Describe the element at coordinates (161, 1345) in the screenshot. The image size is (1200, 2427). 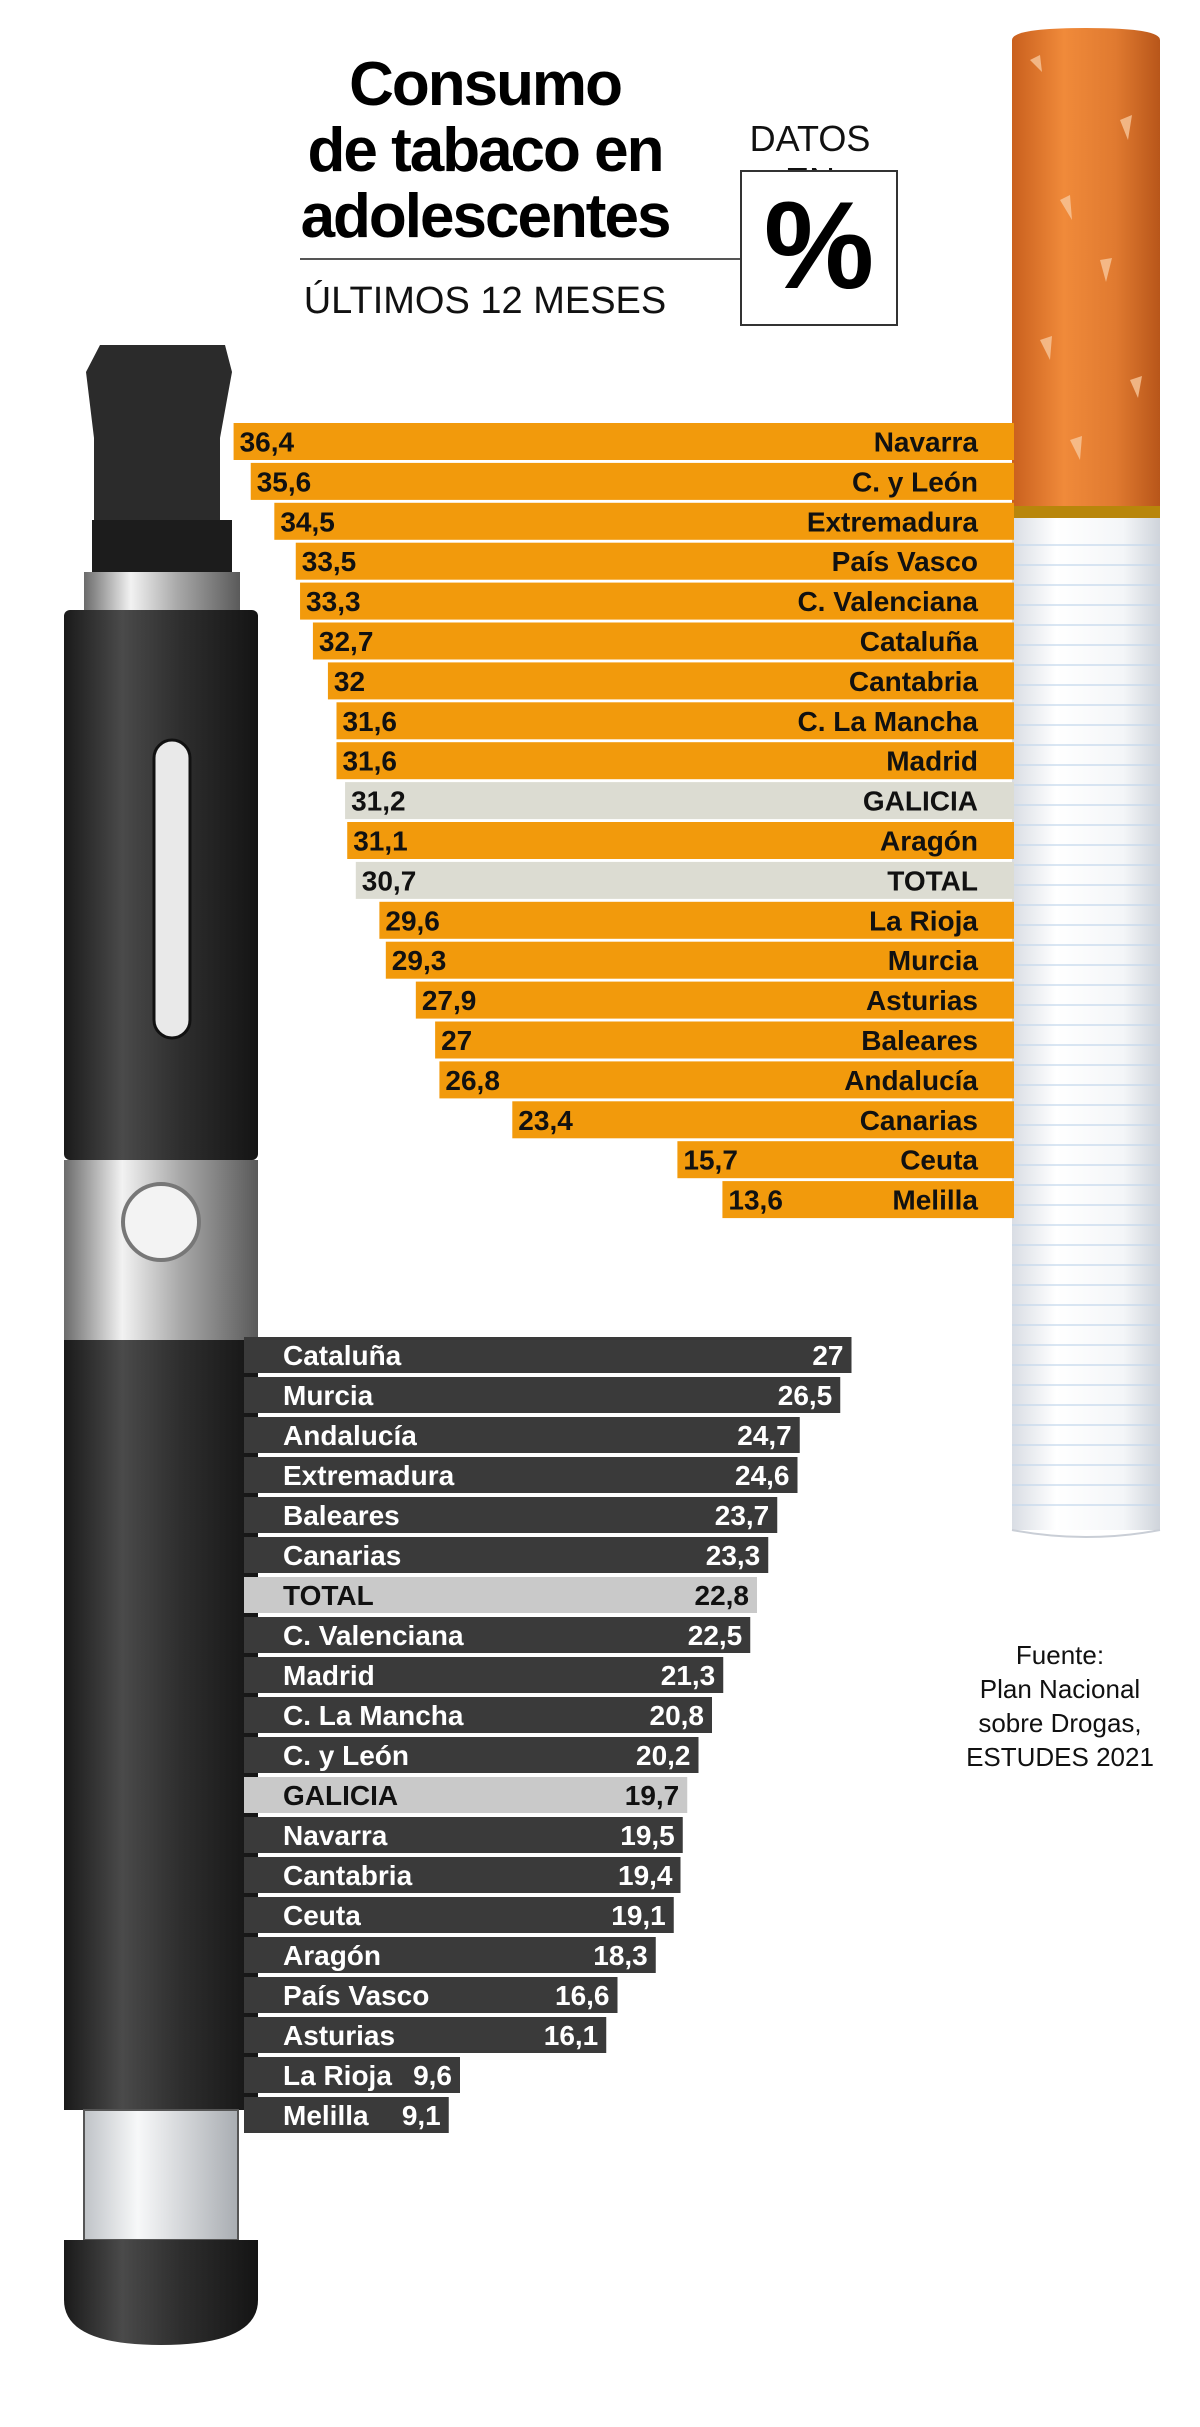
I see `e-cigarette-illustration` at that location.